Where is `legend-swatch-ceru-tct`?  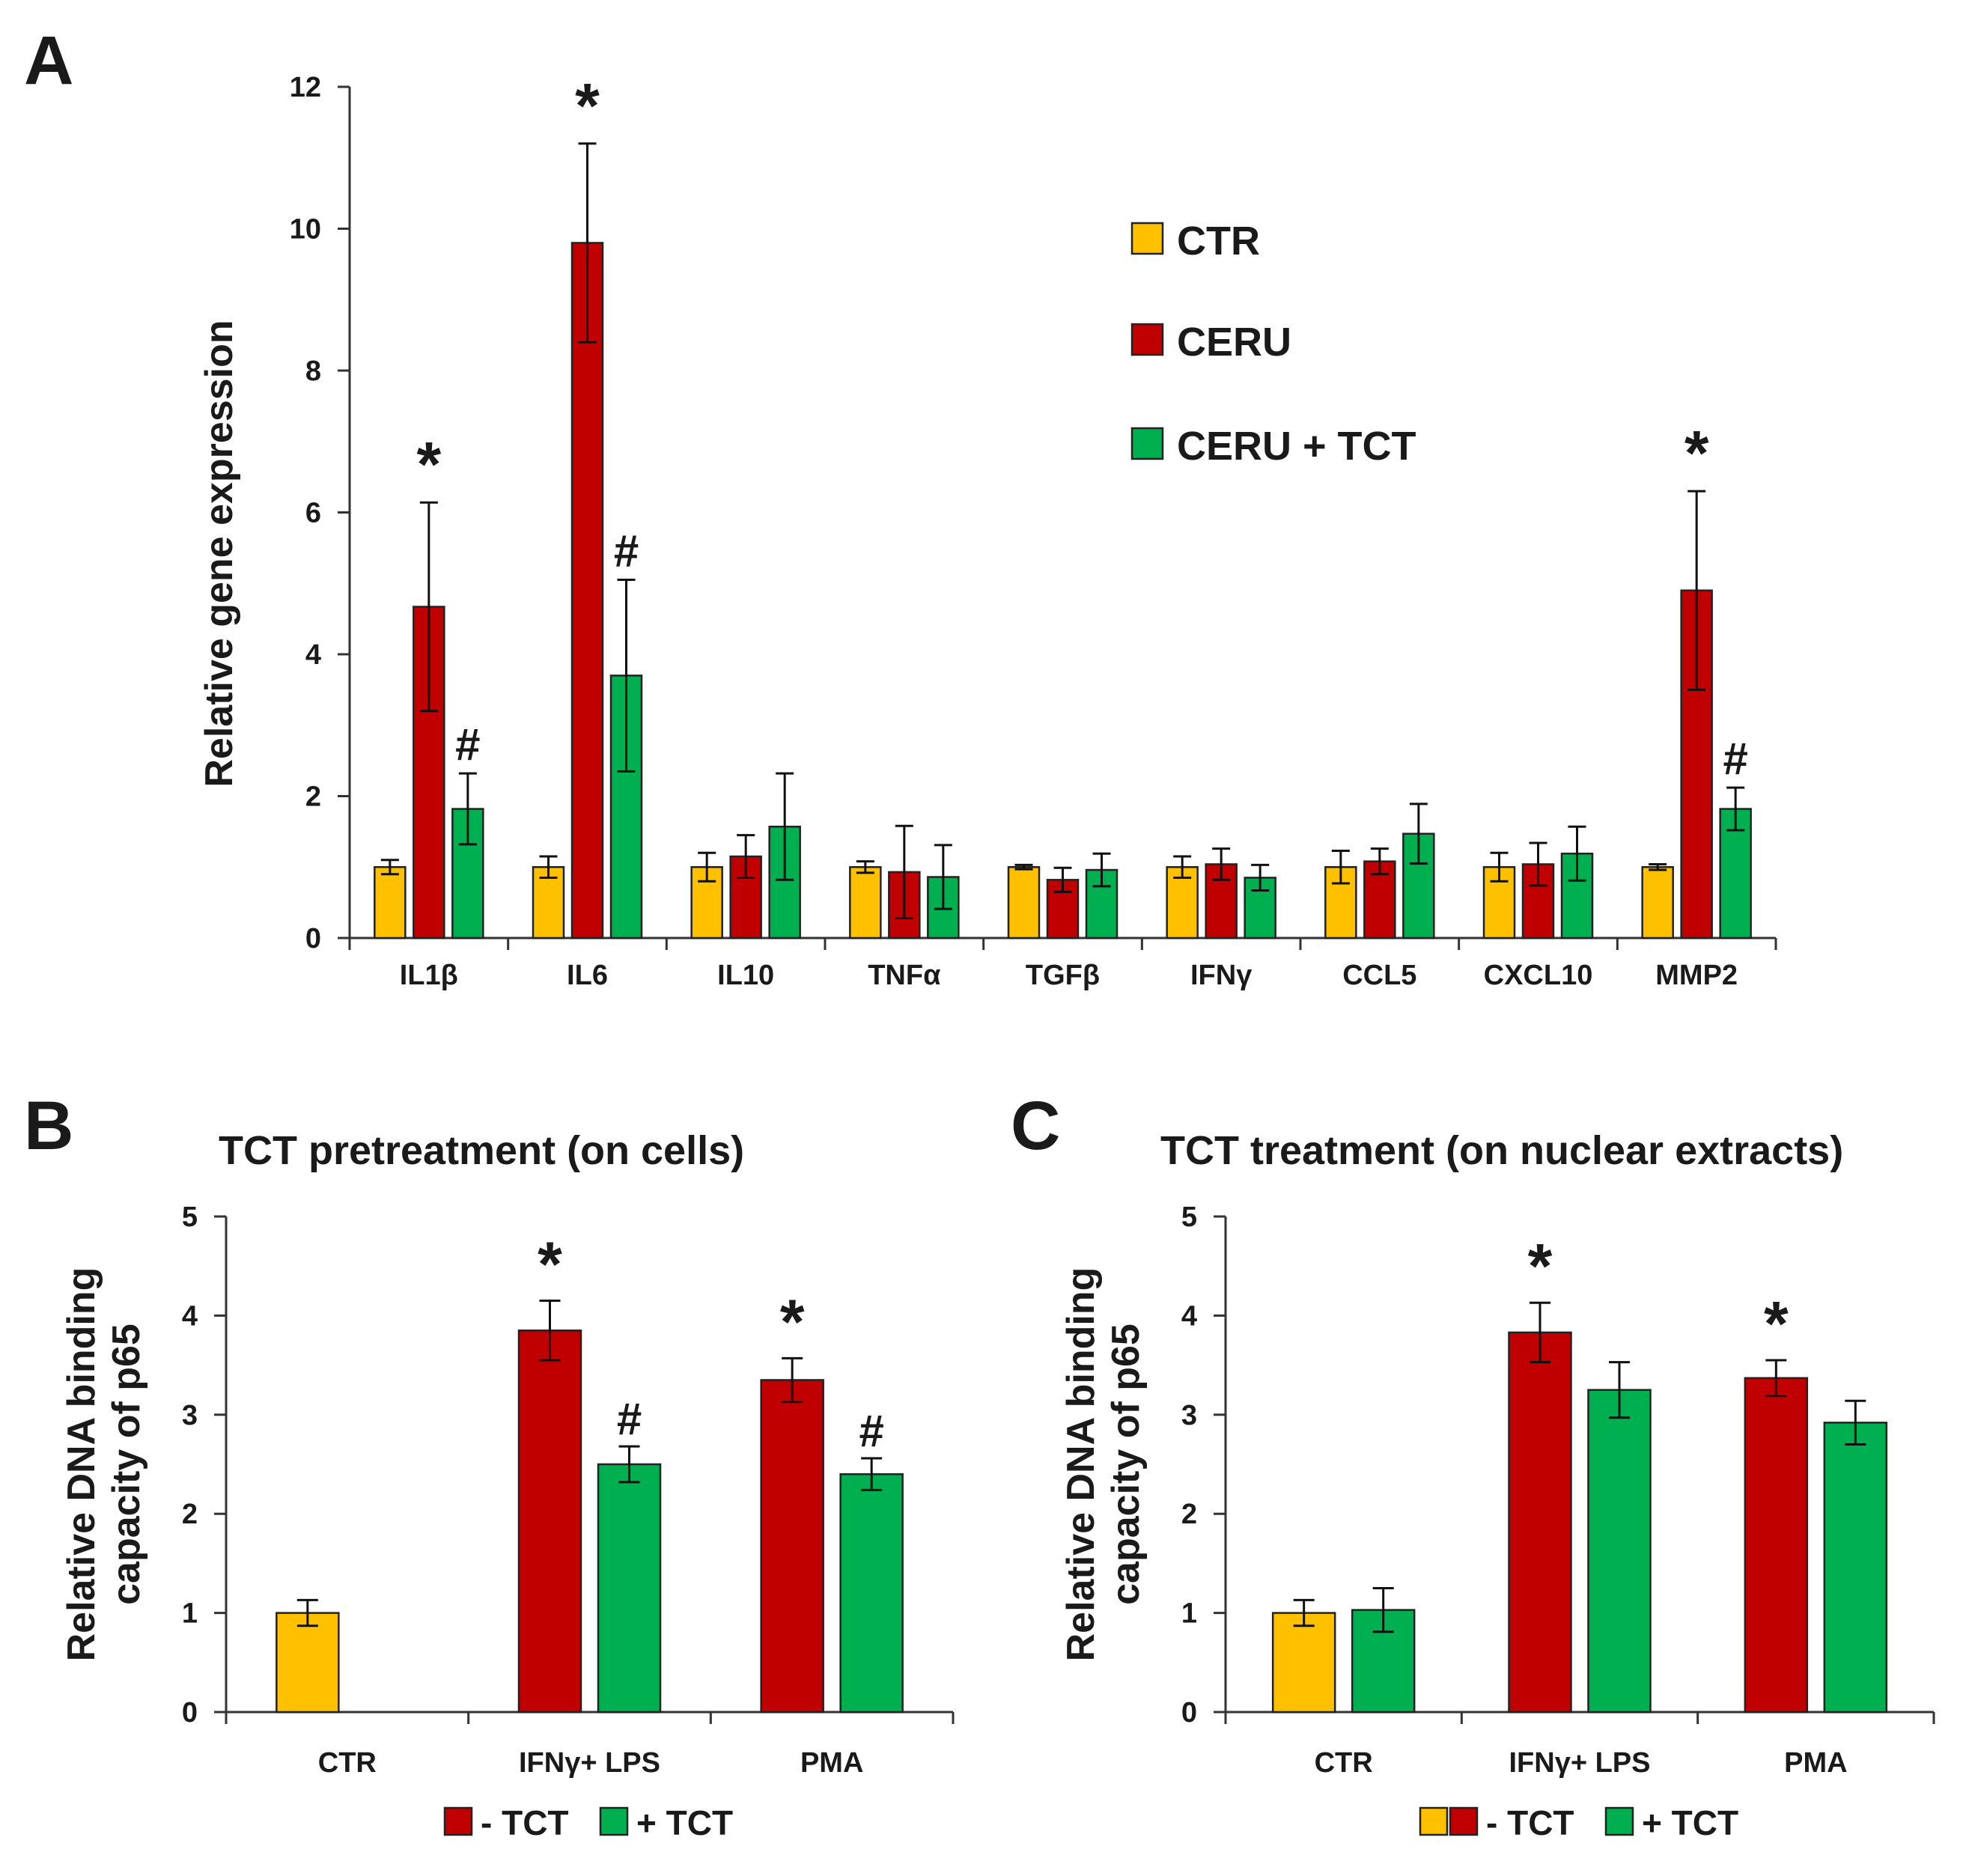
legend-swatch-ceru-tct is located at coordinates (1147, 443).